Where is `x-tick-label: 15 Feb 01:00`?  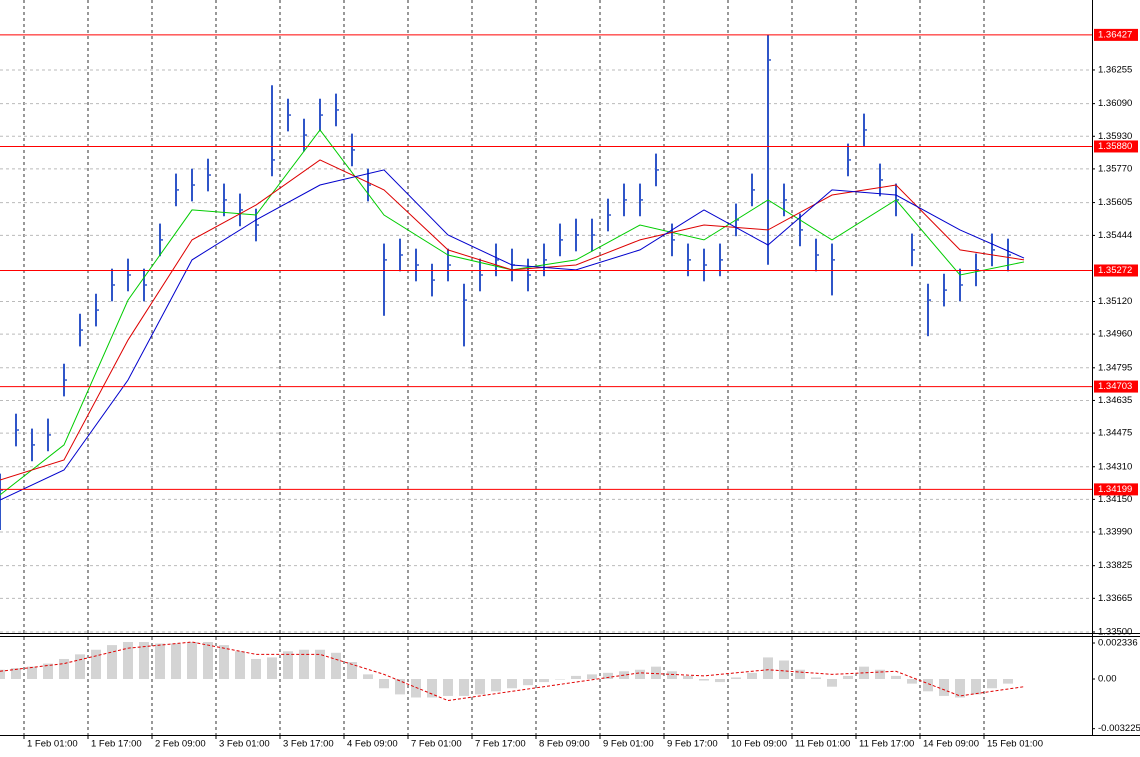
x-tick-label: 15 Feb 01:00 is located at coordinates (1015, 744).